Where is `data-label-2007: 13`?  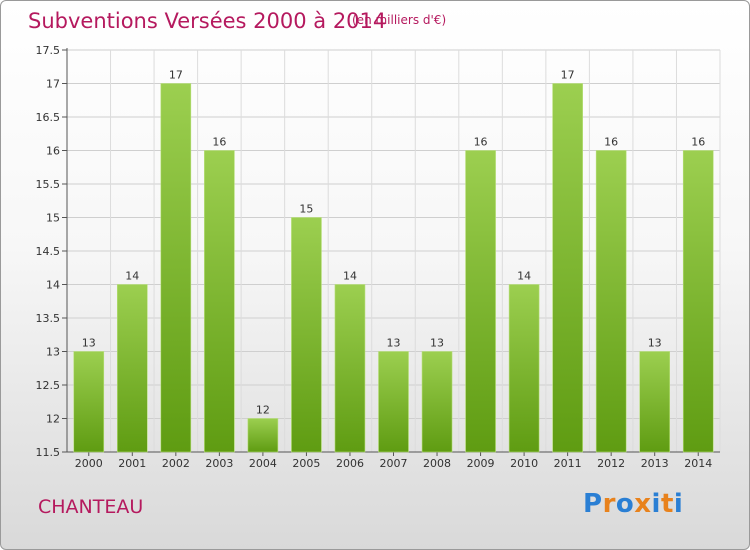
data-label-2007: 13 is located at coordinates (394, 343).